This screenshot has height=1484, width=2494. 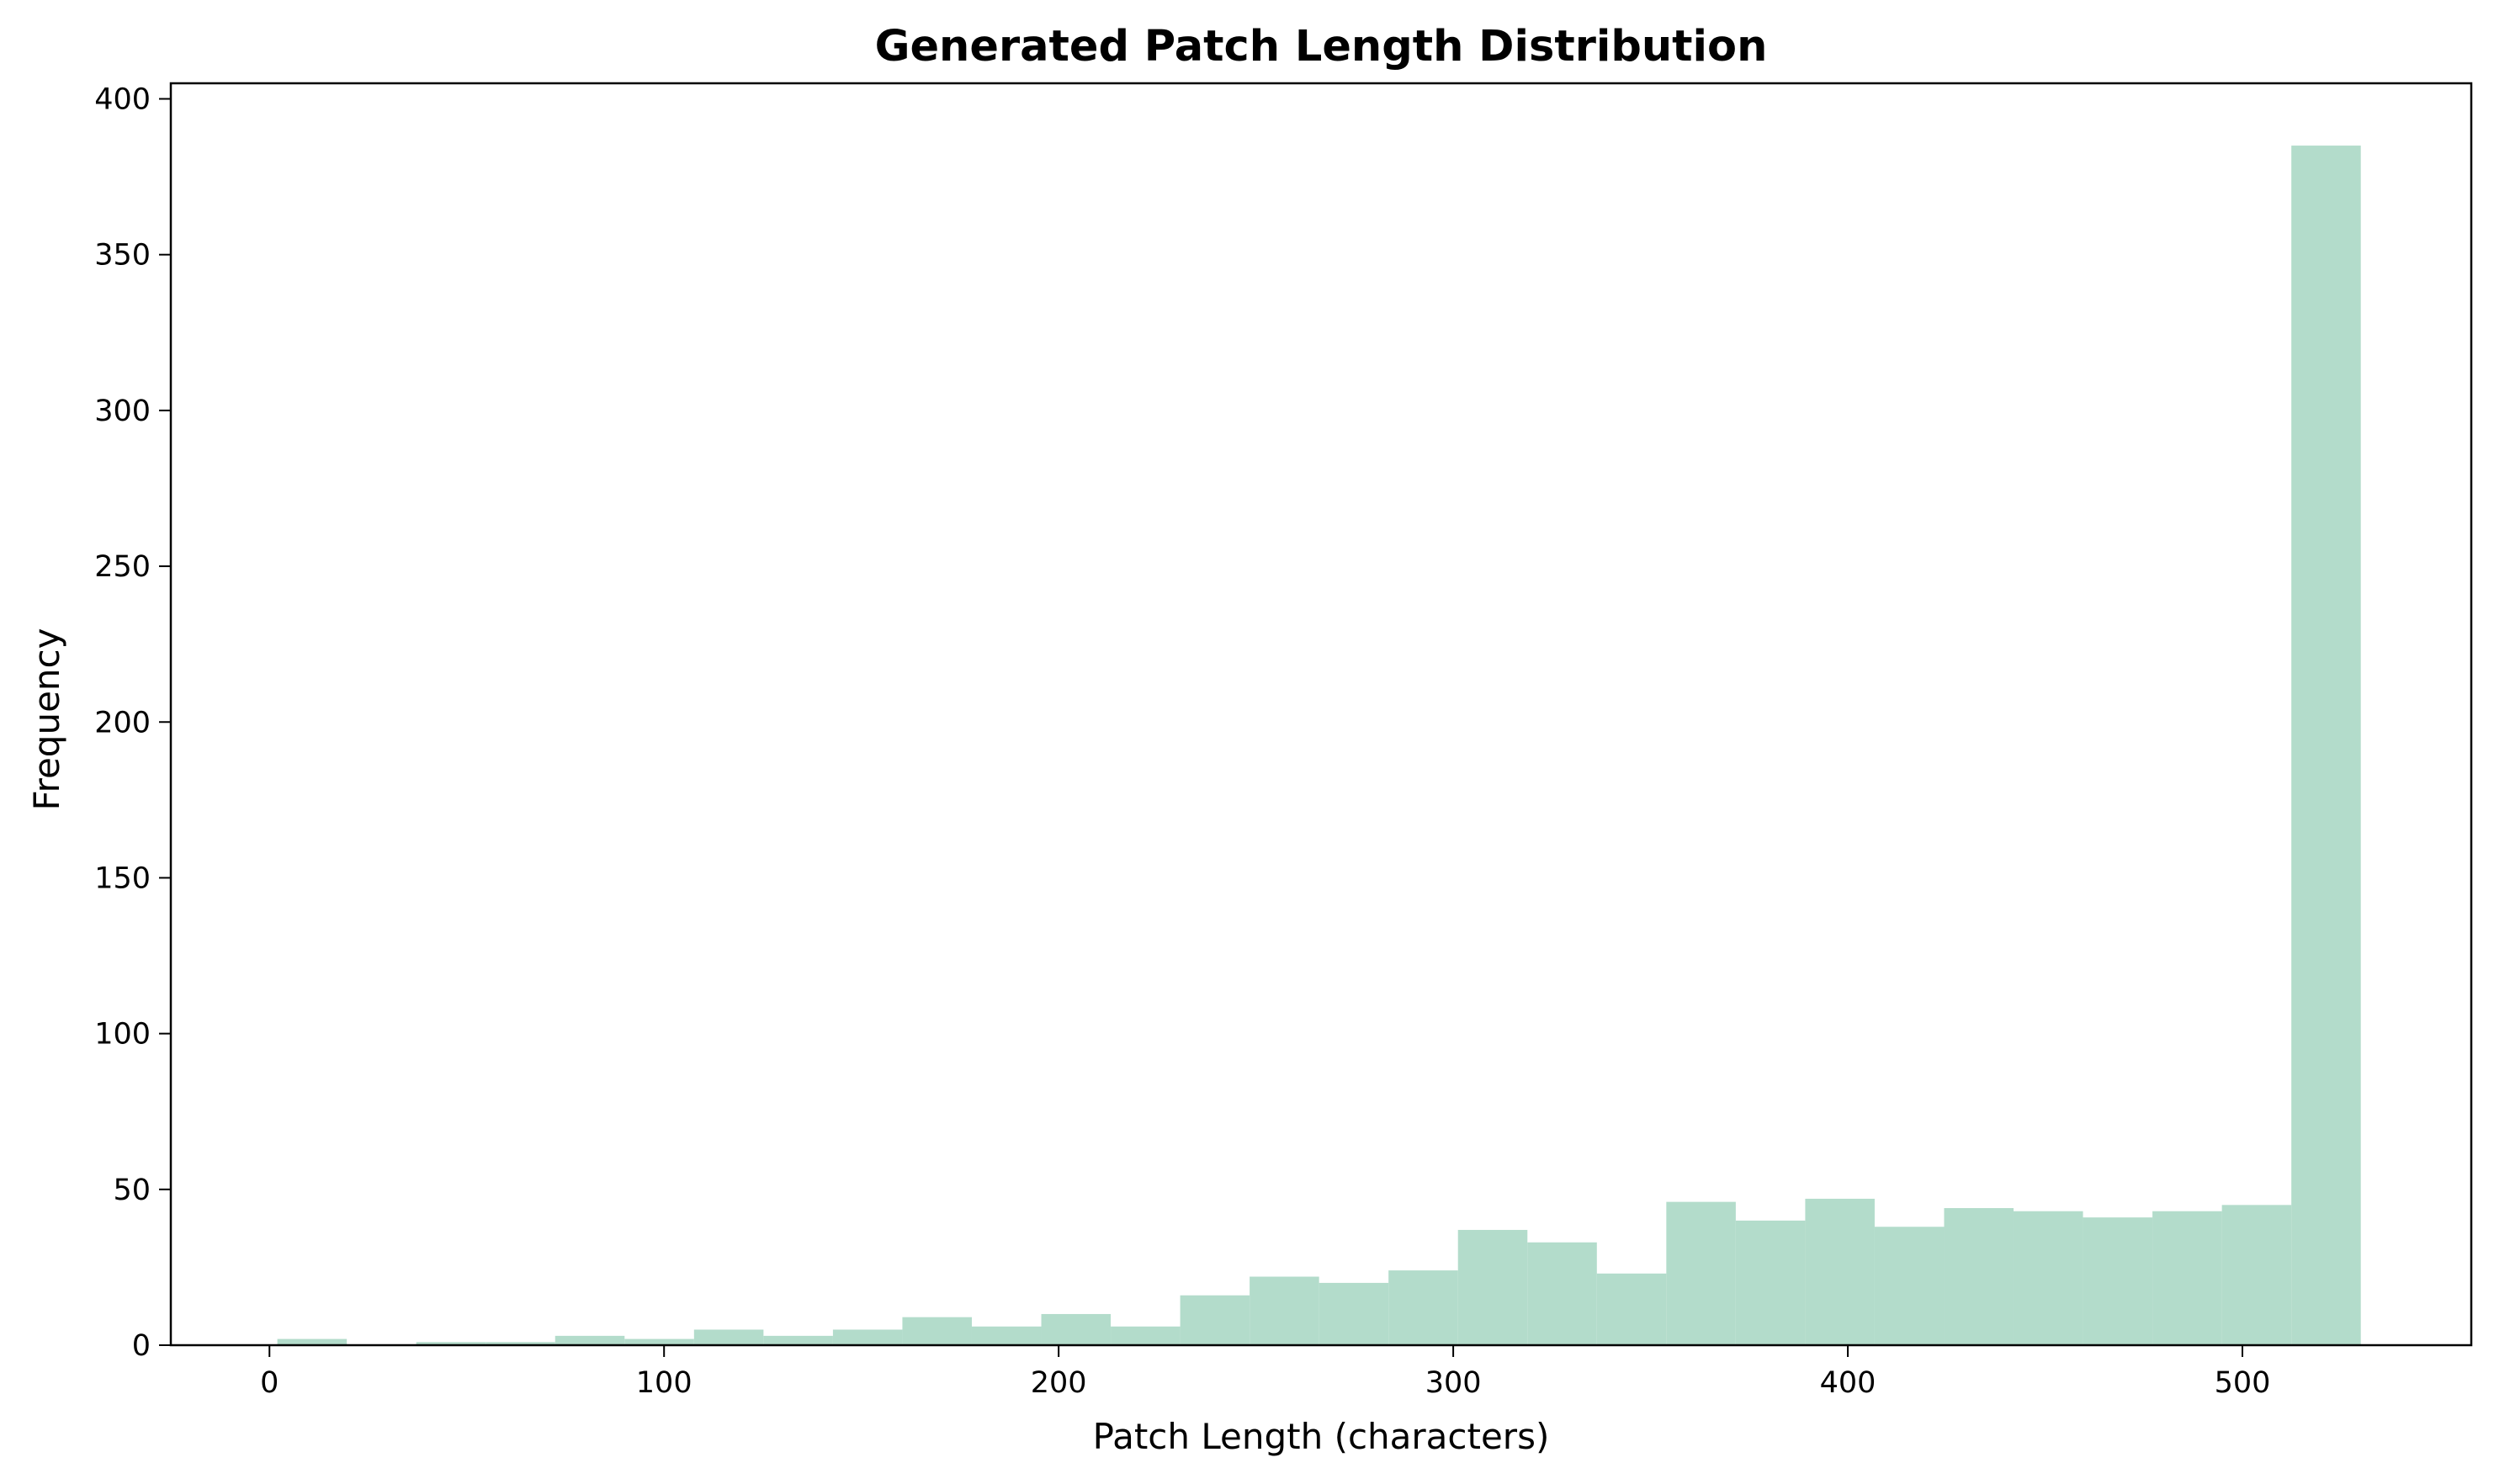 What do you see at coordinates (122, 567) in the screenshot?
I see `y-tick-label: 250` at bounding box center [122, 567].